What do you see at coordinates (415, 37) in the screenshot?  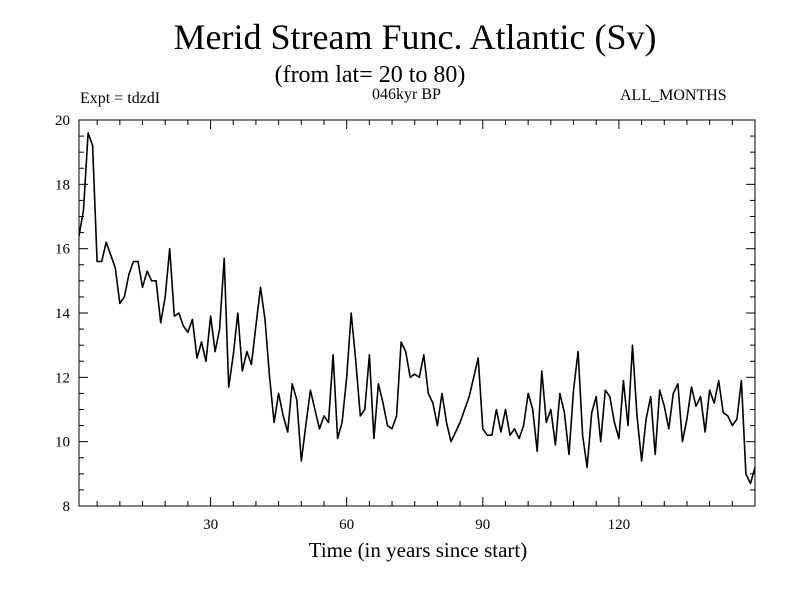 I see `chart-title: Merid Stream Func. Atlantic (Sv)` at bounding box center [415, 37].